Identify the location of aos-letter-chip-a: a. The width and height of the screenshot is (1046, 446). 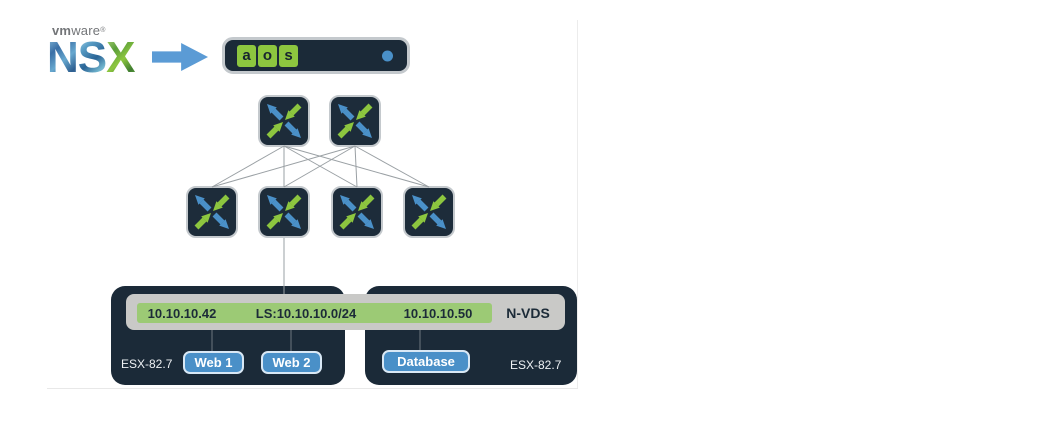
(246, 55).